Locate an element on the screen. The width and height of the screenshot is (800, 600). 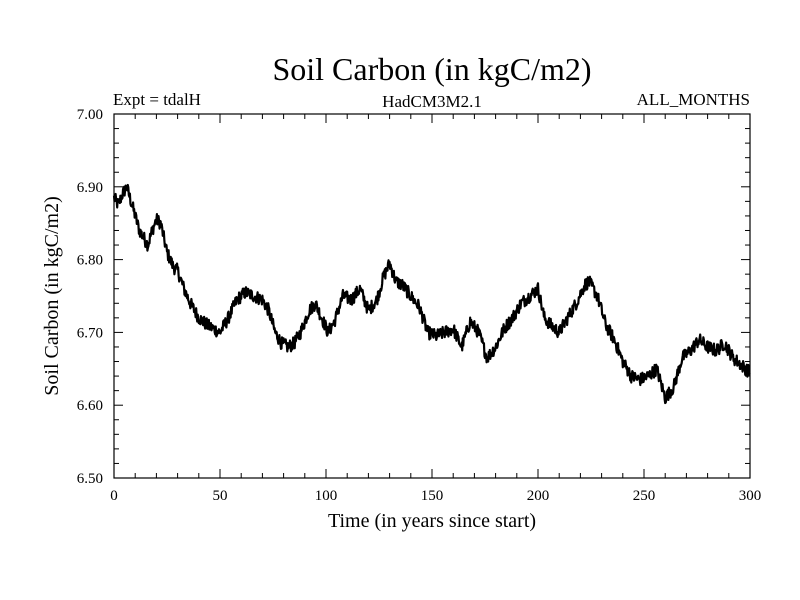
y-tick-label: 6.50 is located at coordinates (90, 479).